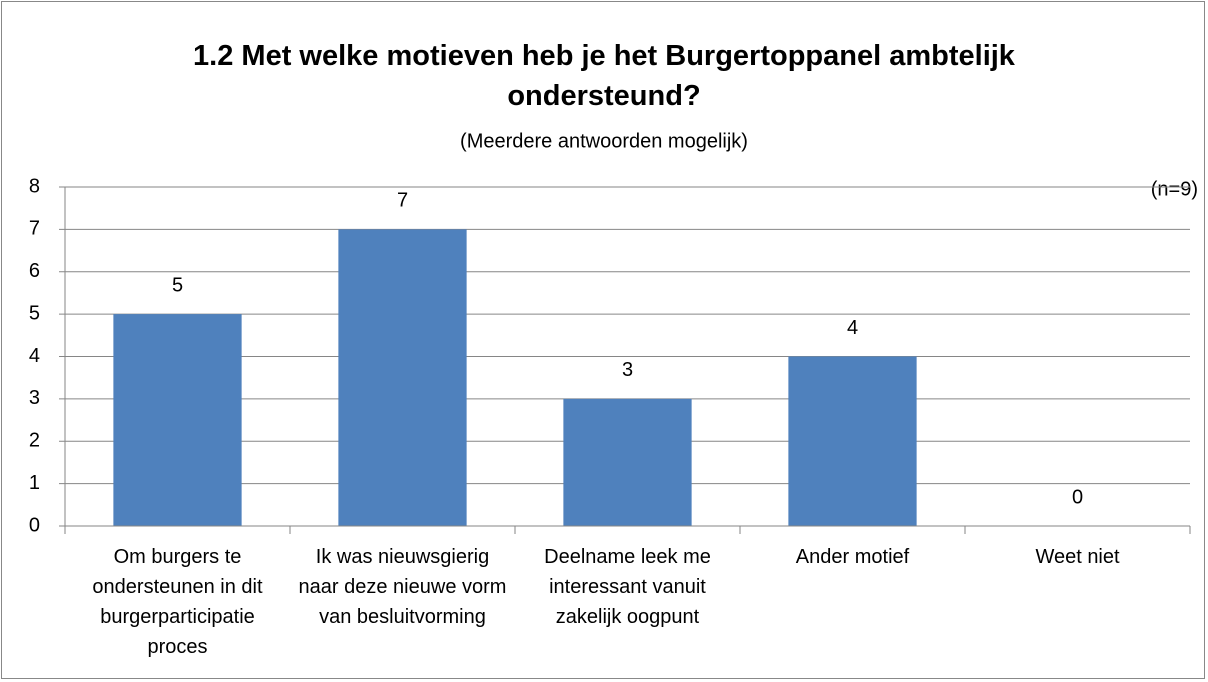  Describe the element at coordinates (852, 328) in the screenshot. I see `value-label: 4` at that location.